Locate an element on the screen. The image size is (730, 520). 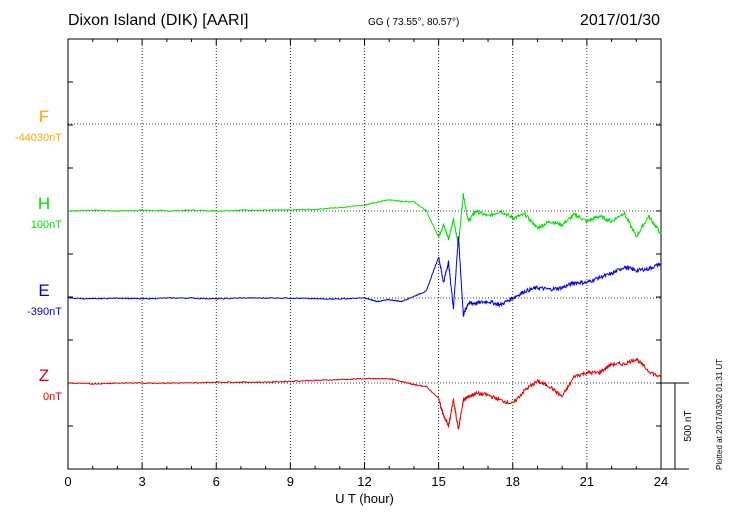
x-tick-label: 3 is located at coordinates (142, 481).